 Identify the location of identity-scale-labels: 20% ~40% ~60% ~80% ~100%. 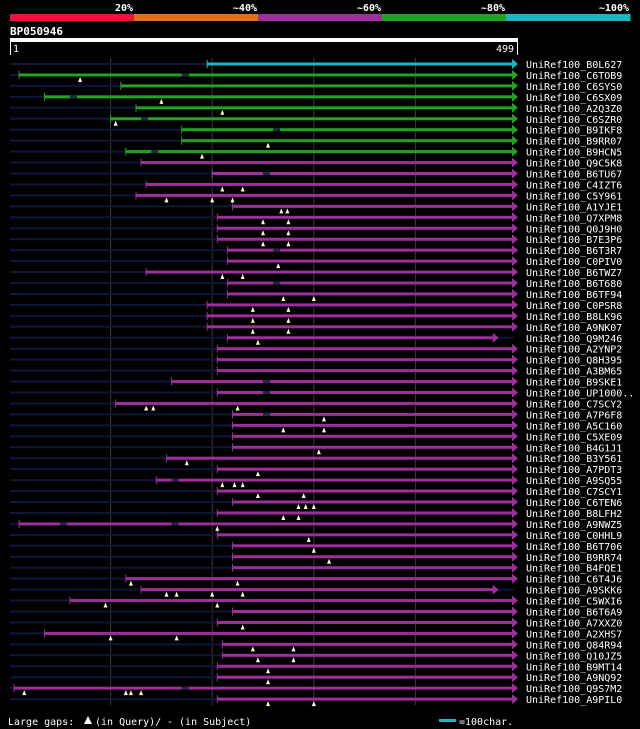
(372, 8).